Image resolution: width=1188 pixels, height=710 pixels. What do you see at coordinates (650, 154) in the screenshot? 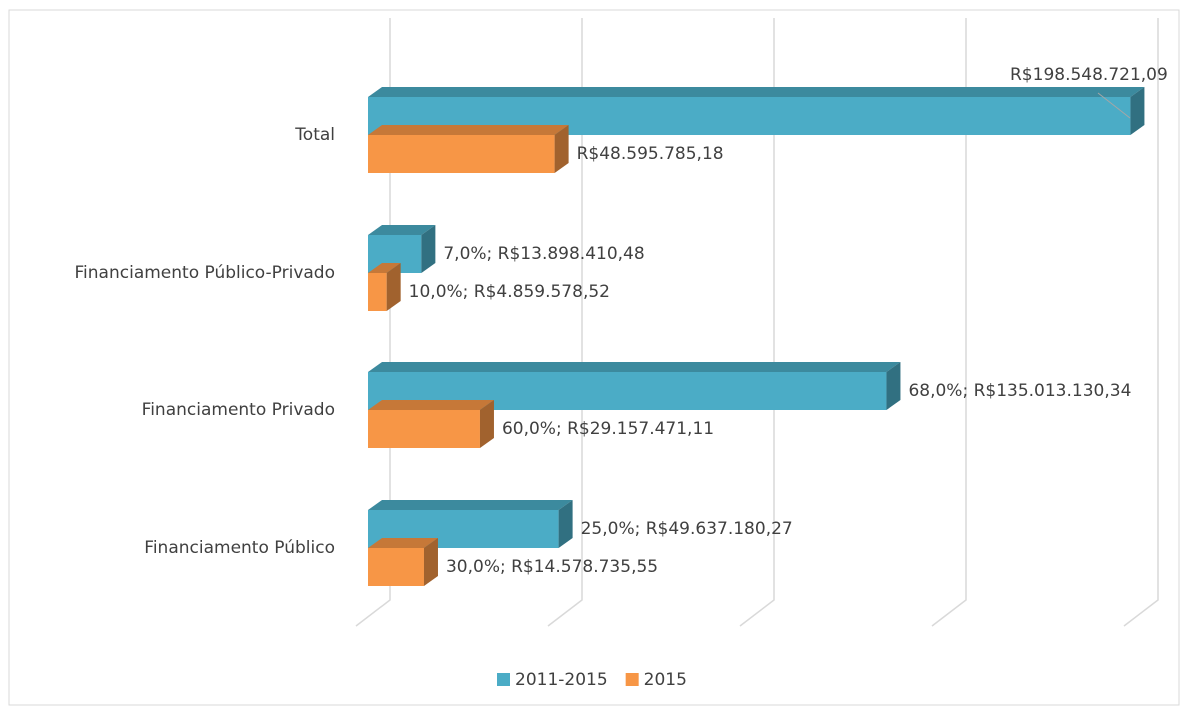
I see `value-label: R$48.595.785,18` at bounding box center [650, 154].